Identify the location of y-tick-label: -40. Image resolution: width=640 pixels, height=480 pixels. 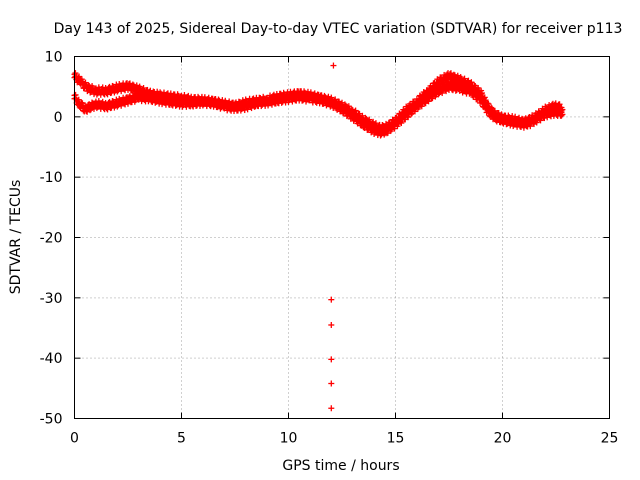
(51, 359).